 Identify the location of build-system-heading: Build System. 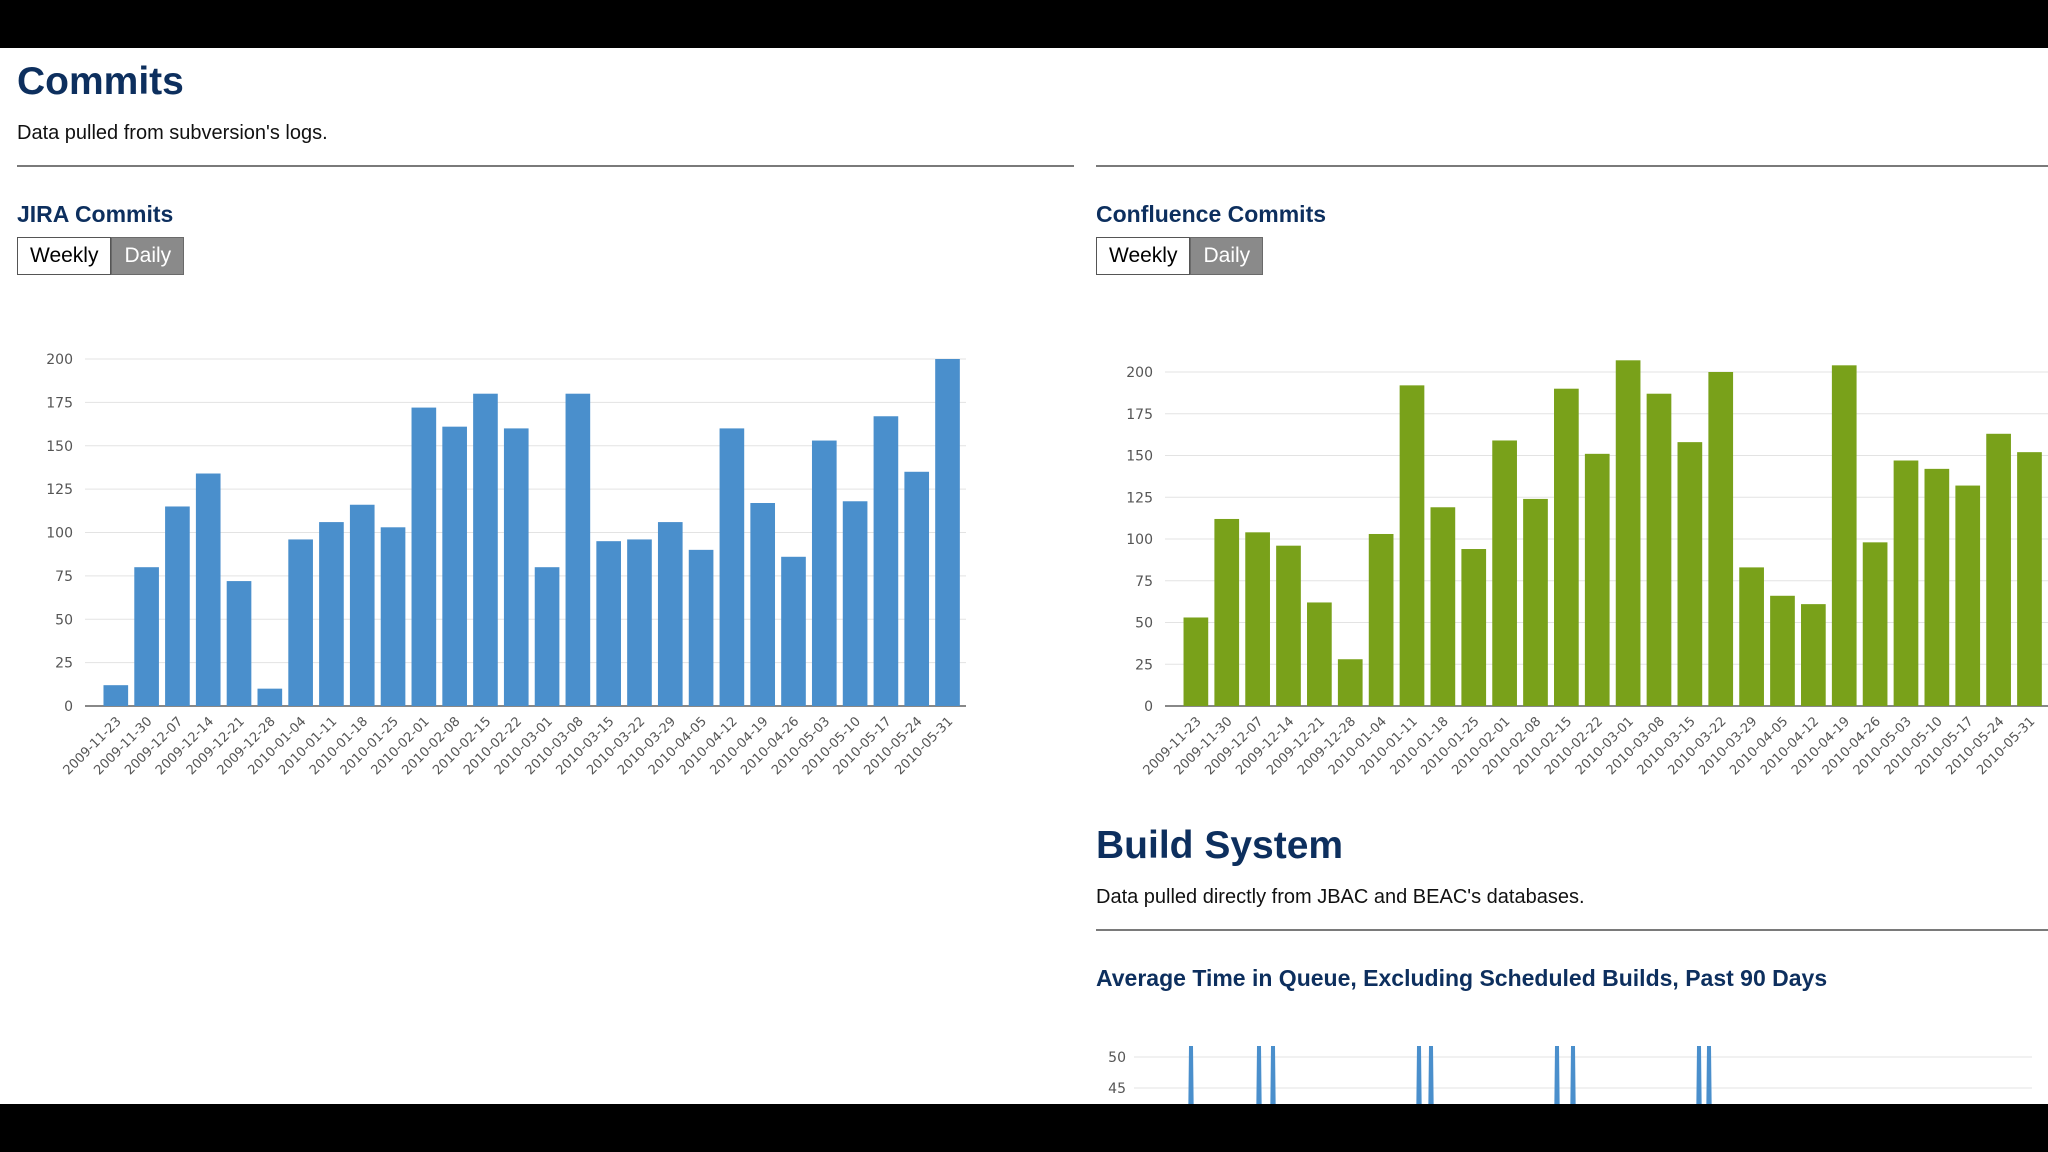
(1220, 845).